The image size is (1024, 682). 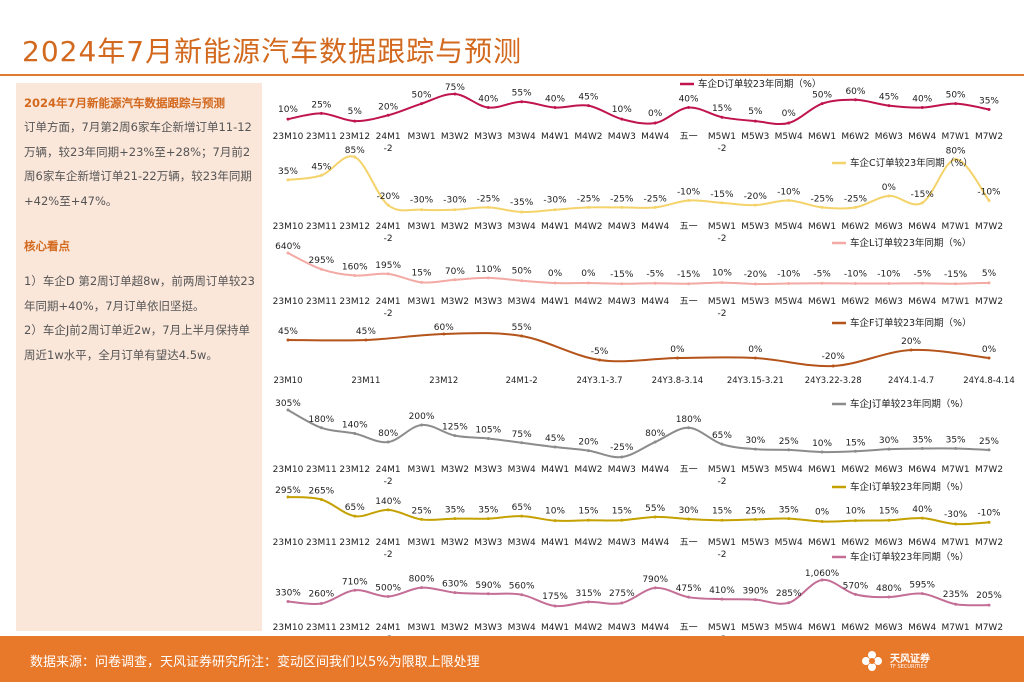 I want to click on tick-label: M4W4, so click(x=655, y=227).